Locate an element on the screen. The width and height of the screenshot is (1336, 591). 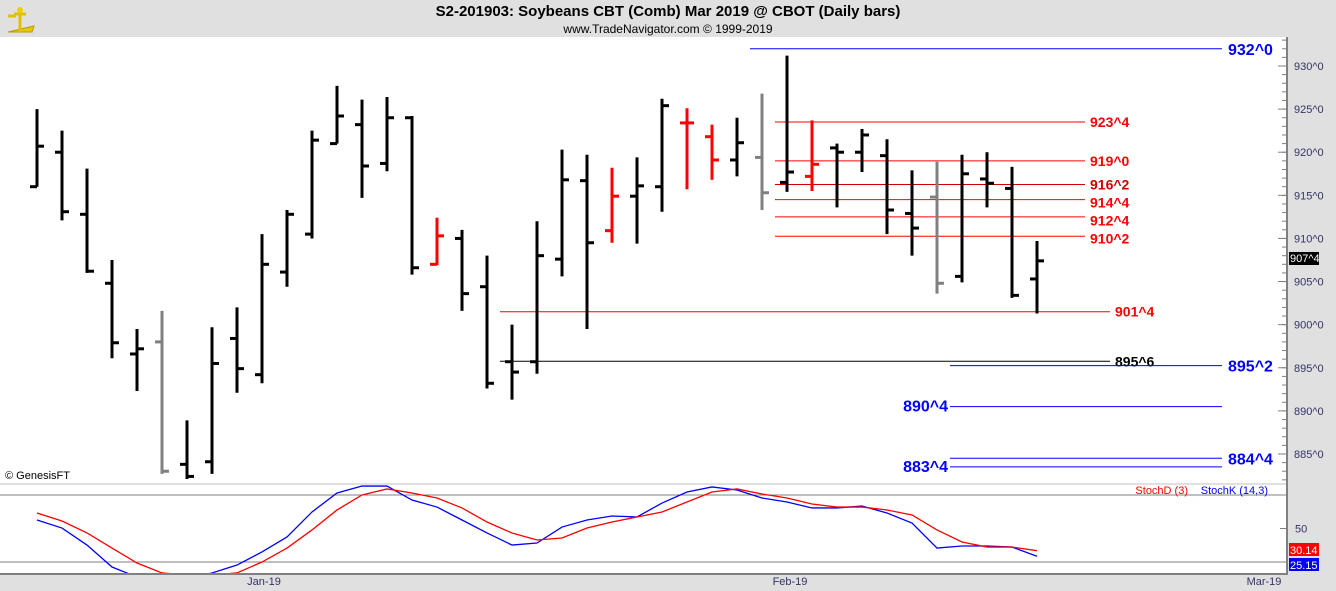
stochk-value: 25.15 is located at coordinates (1304, 566).